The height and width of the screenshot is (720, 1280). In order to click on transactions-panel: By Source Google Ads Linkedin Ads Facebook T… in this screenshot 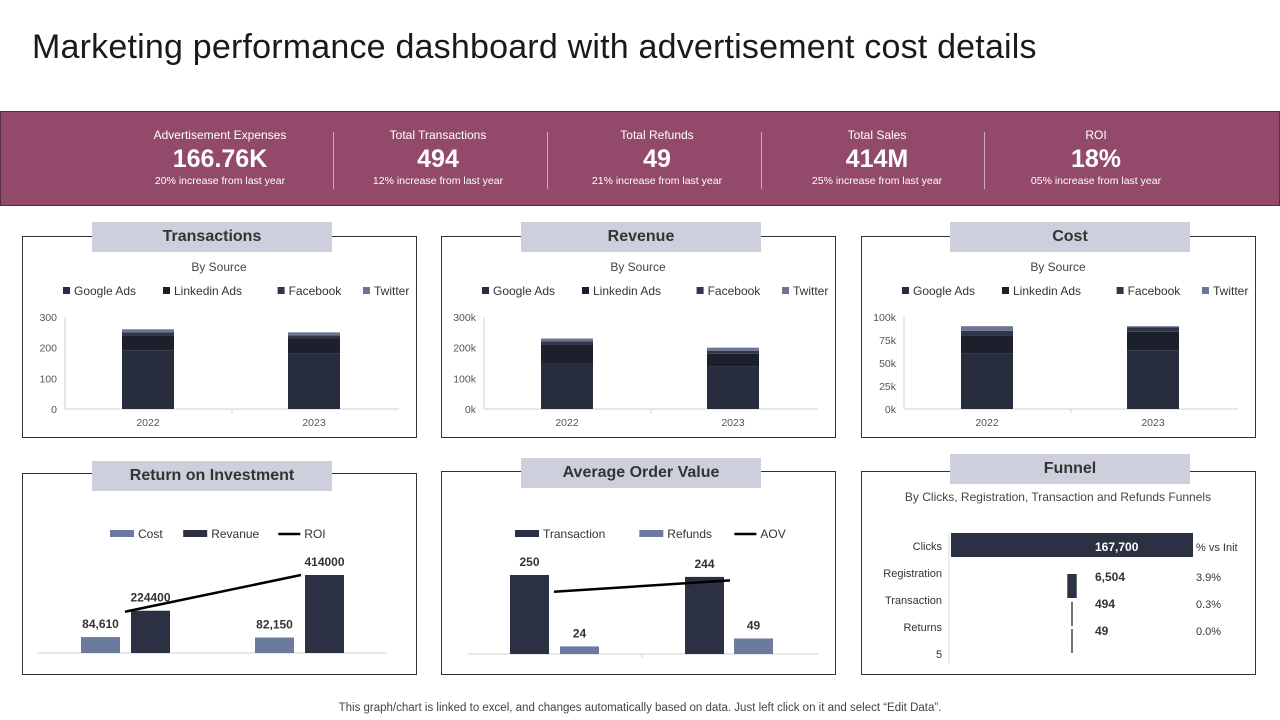, I will do `click(219, 337)`.